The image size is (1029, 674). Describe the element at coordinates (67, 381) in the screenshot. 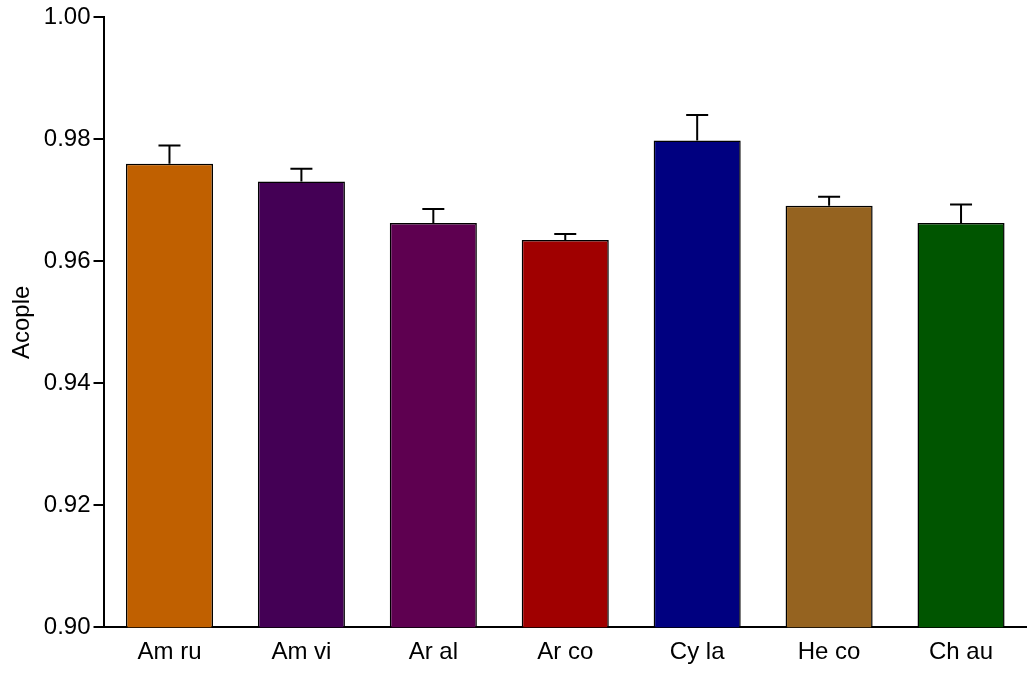

I see `y-tick-label: 0.94` at that location.